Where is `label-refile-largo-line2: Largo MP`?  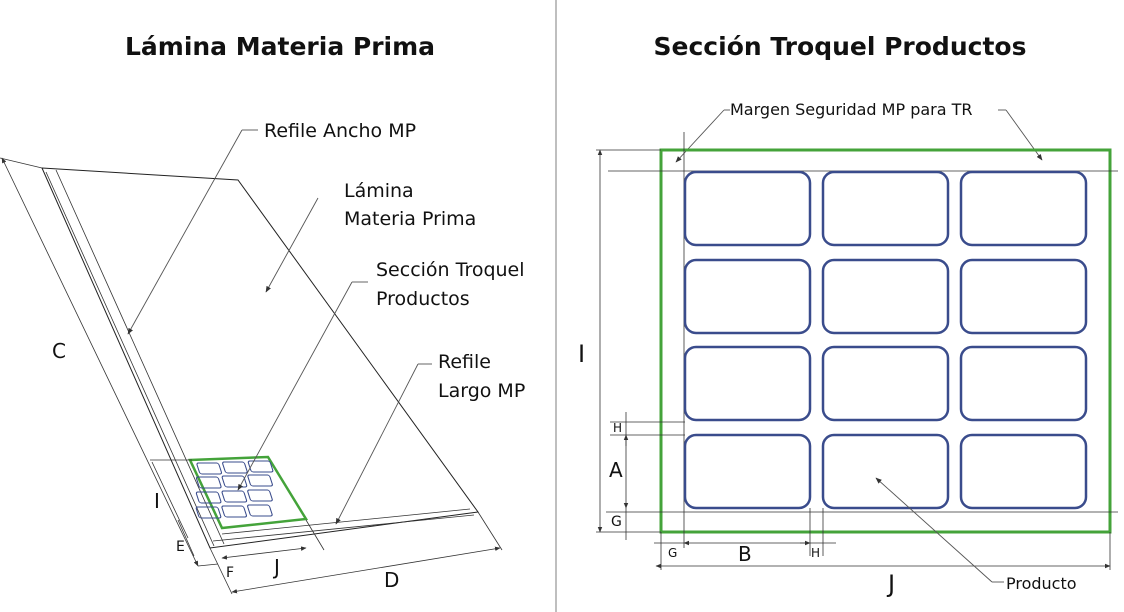
label-refile-largo-line2: Largo MP is located at coordinates (481, 391).